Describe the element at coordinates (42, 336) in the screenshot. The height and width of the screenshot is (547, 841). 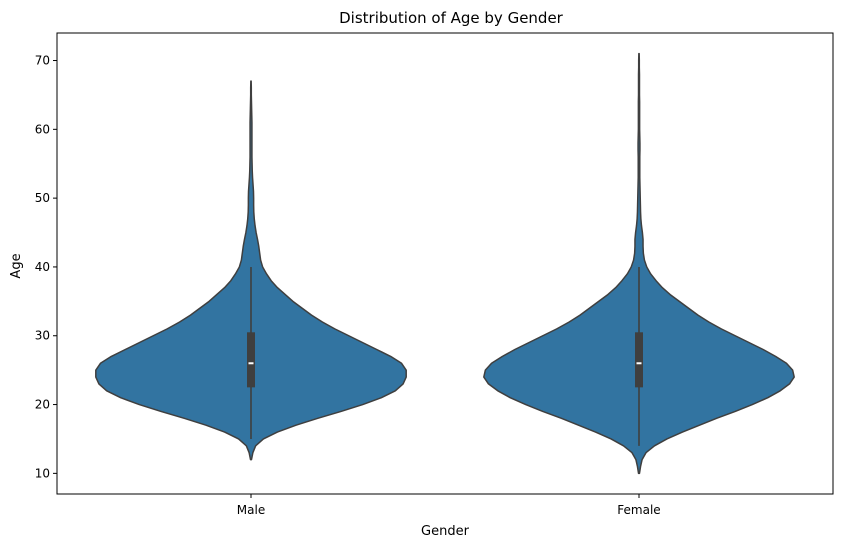
I see `y-tick-label: 30` at that location.